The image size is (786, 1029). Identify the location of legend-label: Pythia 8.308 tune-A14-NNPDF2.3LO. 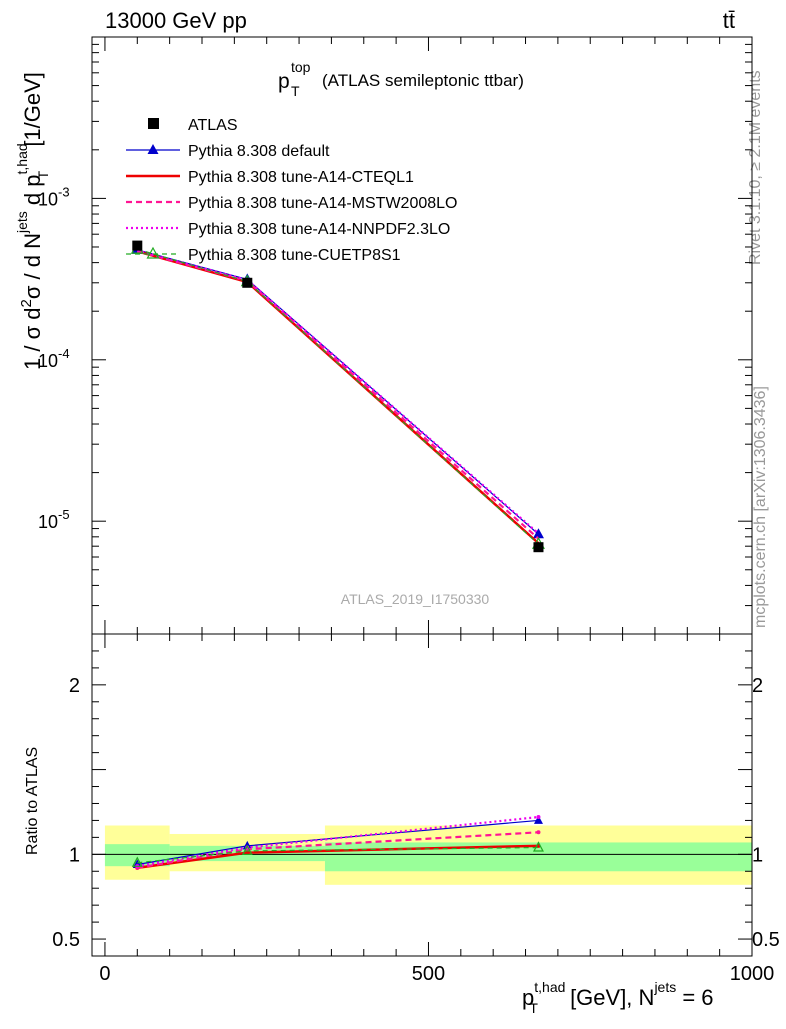
(319, 229).